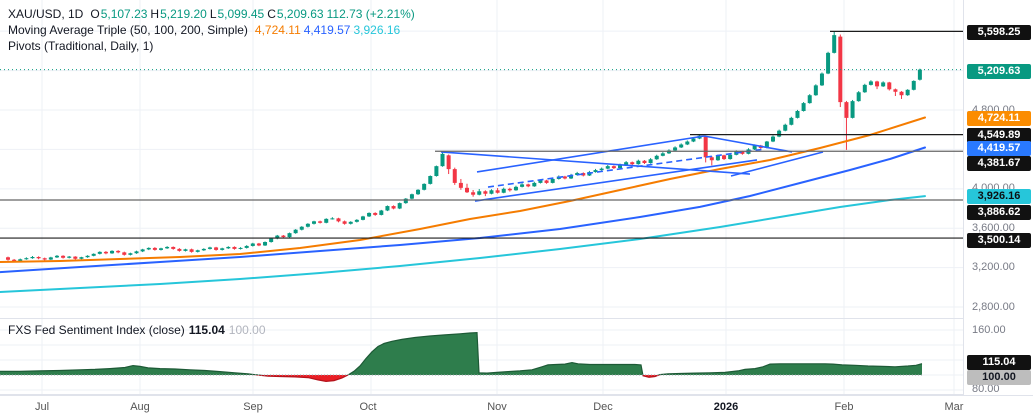 This screenshot has height=417, width=1033. I want to click on price-axis-label: 3,600.00, so click(993, 228).